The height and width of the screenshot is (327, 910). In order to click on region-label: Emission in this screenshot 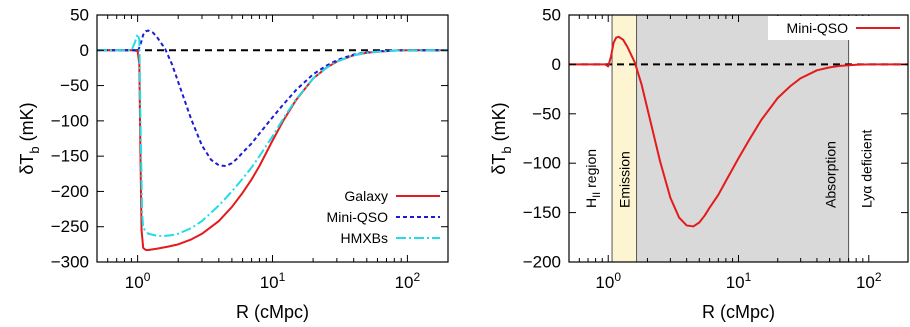, I will do `click(624, 179)`.